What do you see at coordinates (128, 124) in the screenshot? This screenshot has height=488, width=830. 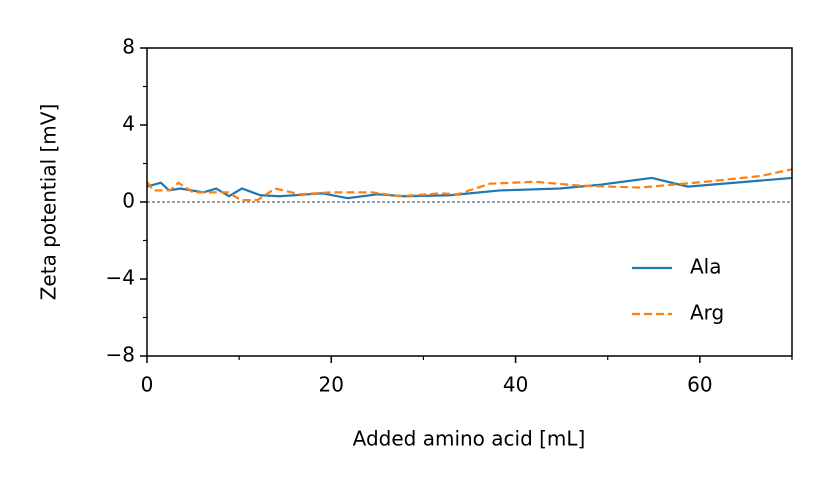 I see `y-tick-label: 4` at bounding box center [128, 124].